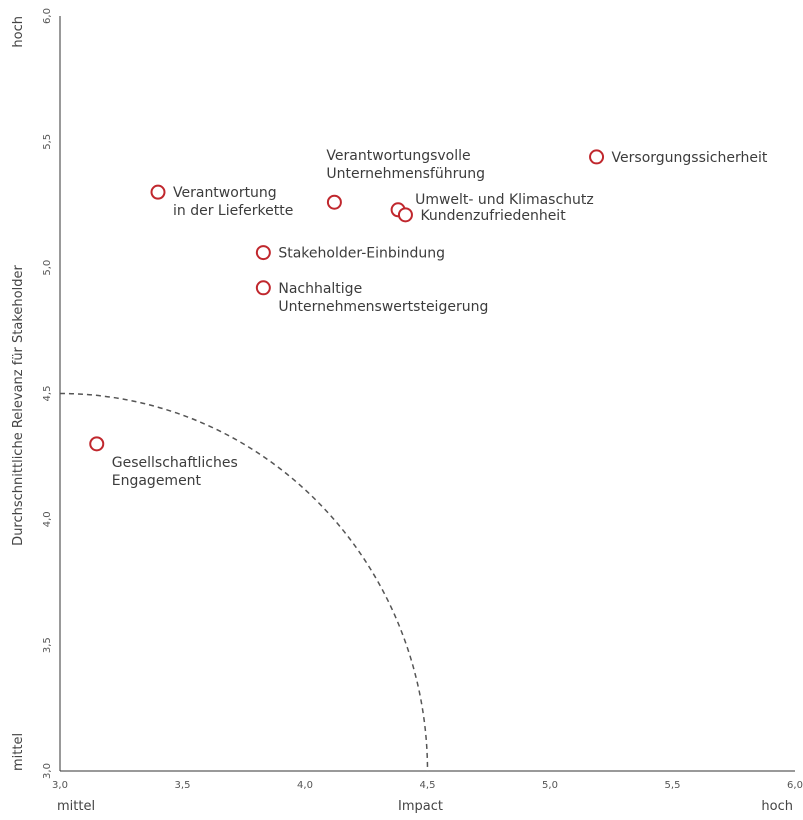  What do you see at coordinates (405, 165) in the screenshot?
I see `data-point-label: Verantwortungsvolle Unternehmensführung` at bounding box center [405, 165].